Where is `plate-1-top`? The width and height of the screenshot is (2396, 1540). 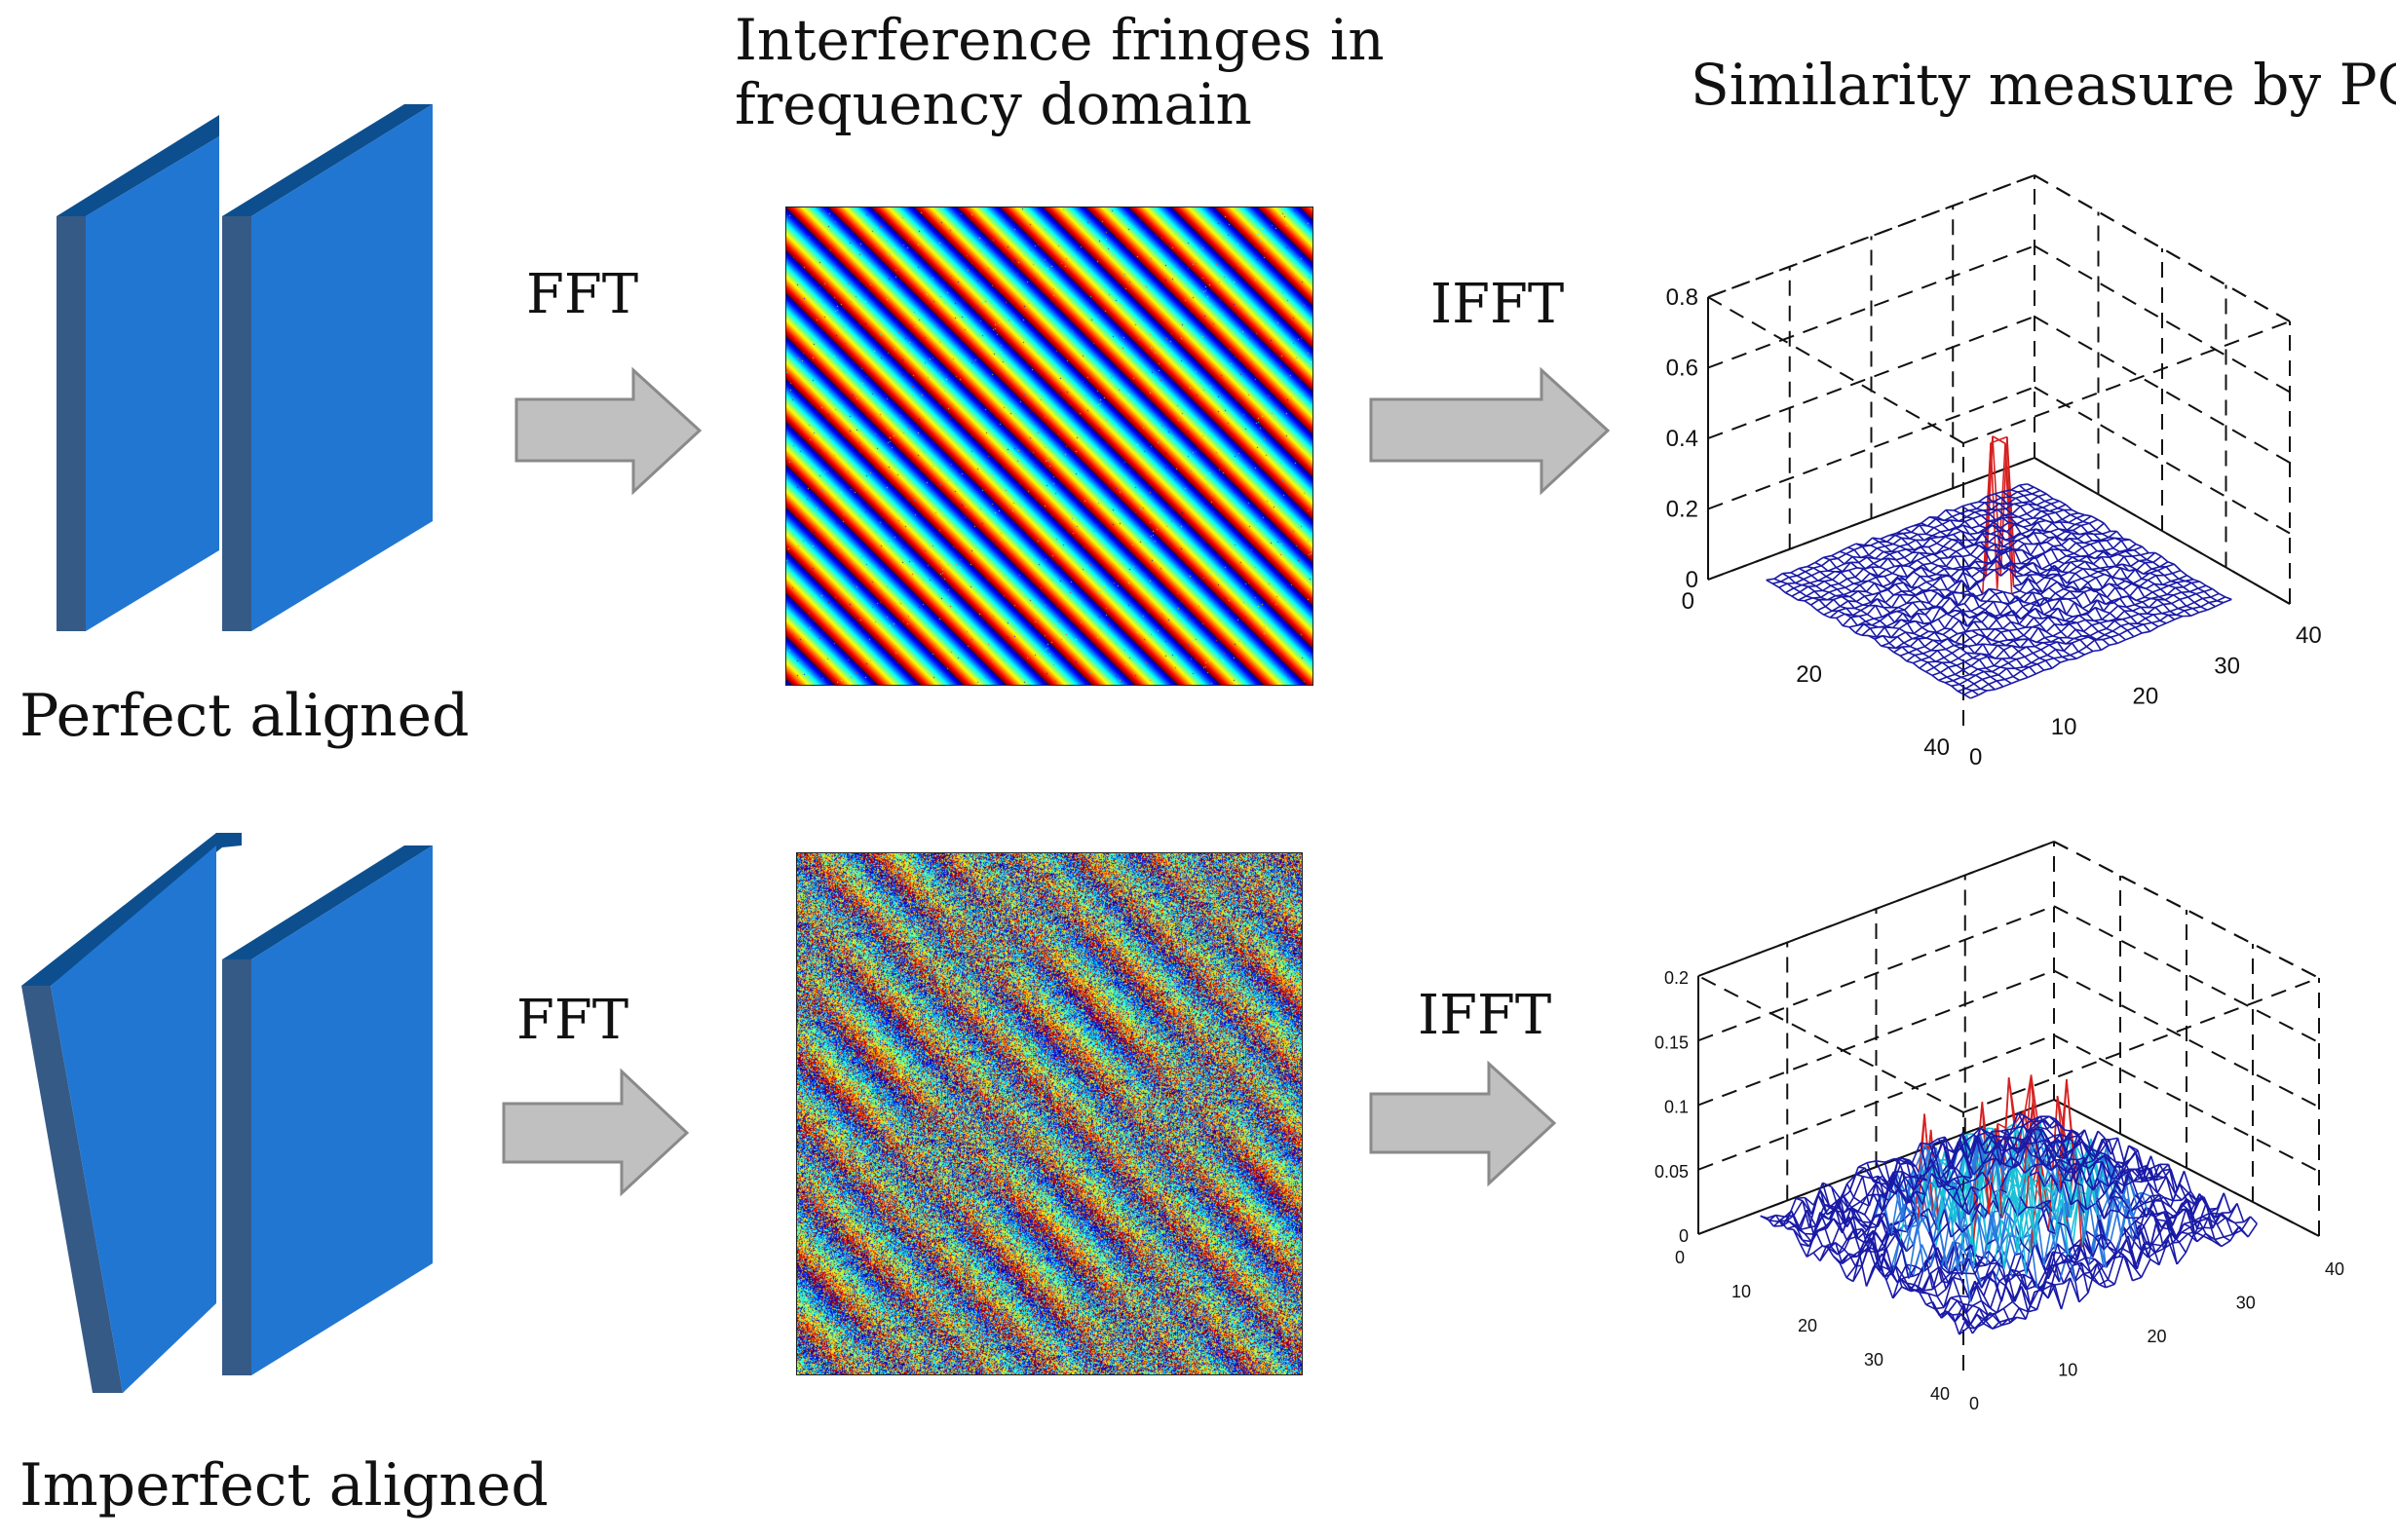 plate-1-top is located at coordinates (138, 165).